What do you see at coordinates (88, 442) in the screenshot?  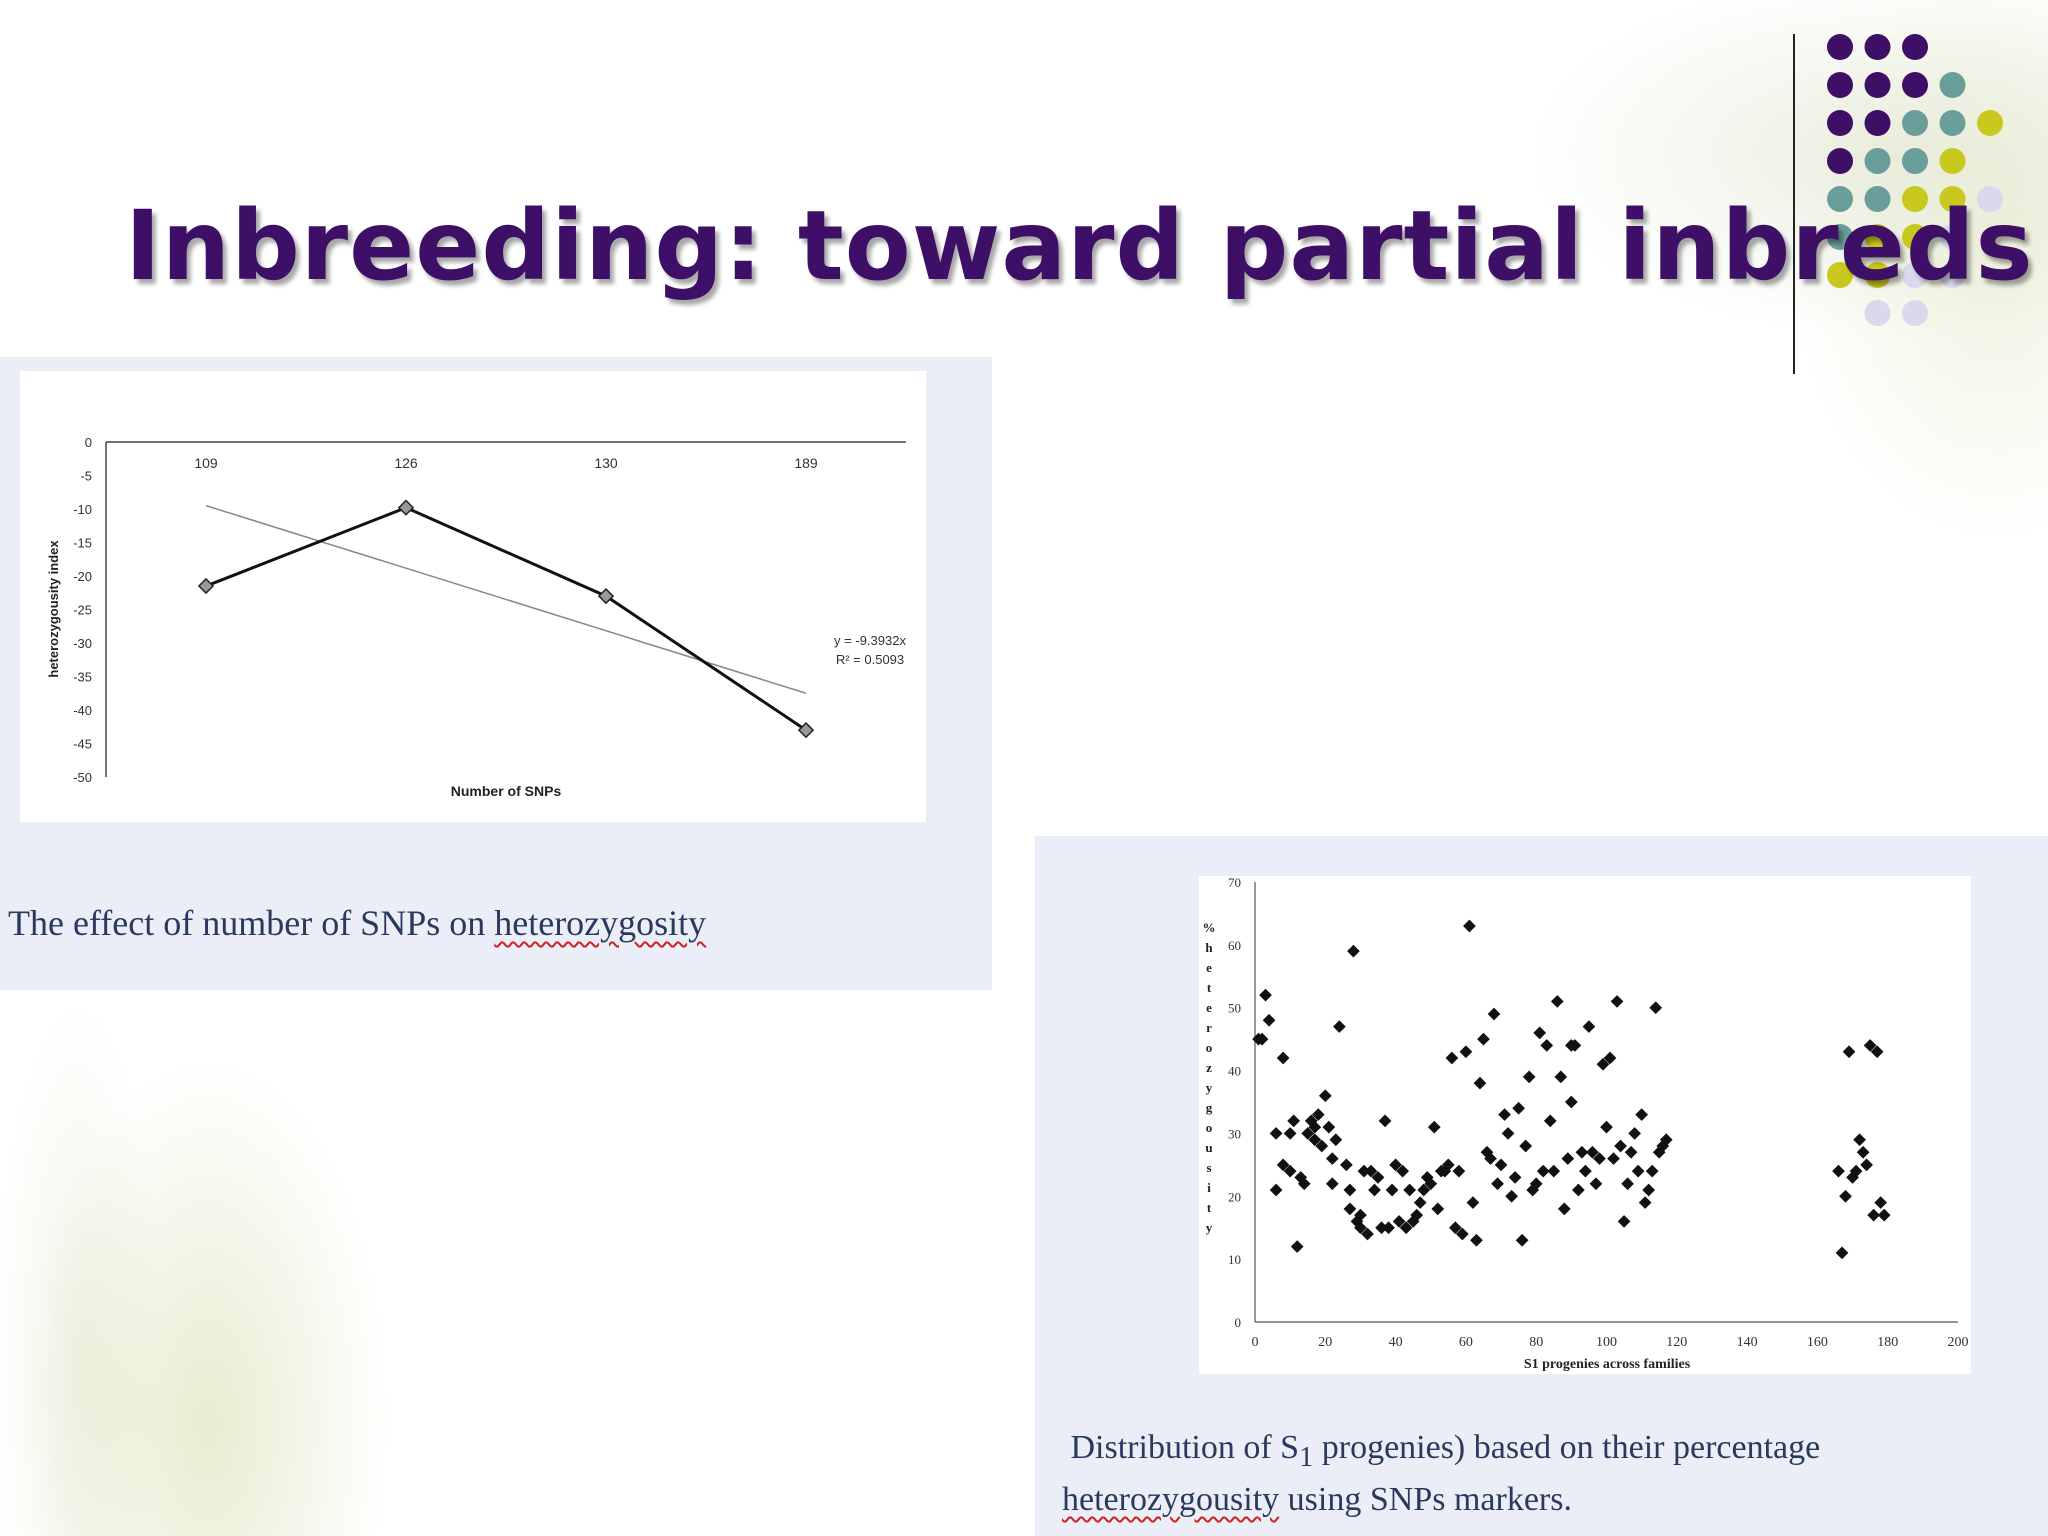 I see `chart1-y-tick-label: 0` at bounding box center [88, 442].